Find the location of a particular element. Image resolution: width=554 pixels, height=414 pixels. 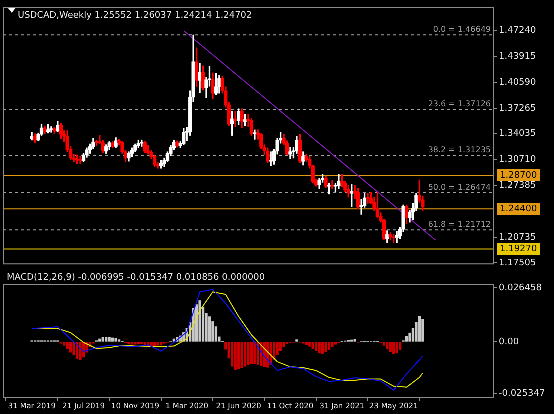

y-tick-label: 1.37265 is located at coordinates (517, 109).